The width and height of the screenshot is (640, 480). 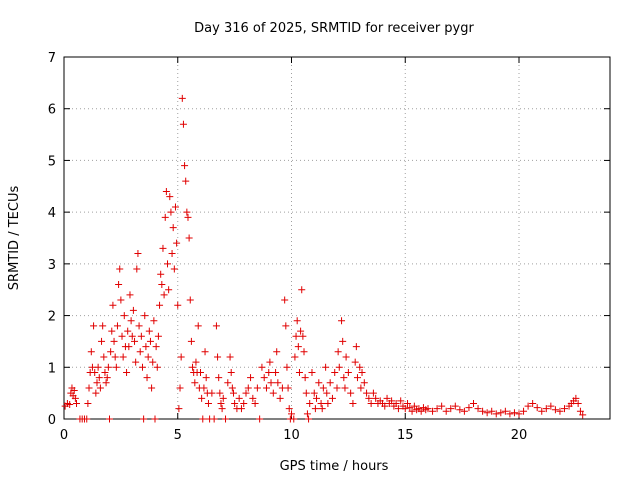 What do you see at coordinates (52, 317) in the screenshot?
I see `y-tick-label: 2` at bounding box center [52, 317].